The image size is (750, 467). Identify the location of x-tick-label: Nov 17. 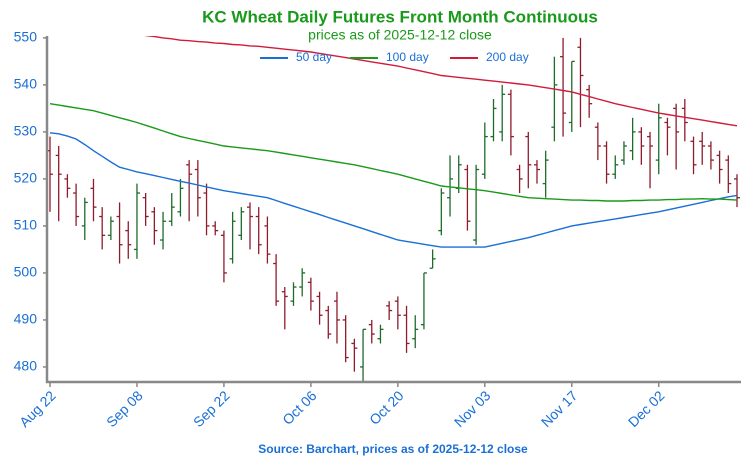
(559, 408).